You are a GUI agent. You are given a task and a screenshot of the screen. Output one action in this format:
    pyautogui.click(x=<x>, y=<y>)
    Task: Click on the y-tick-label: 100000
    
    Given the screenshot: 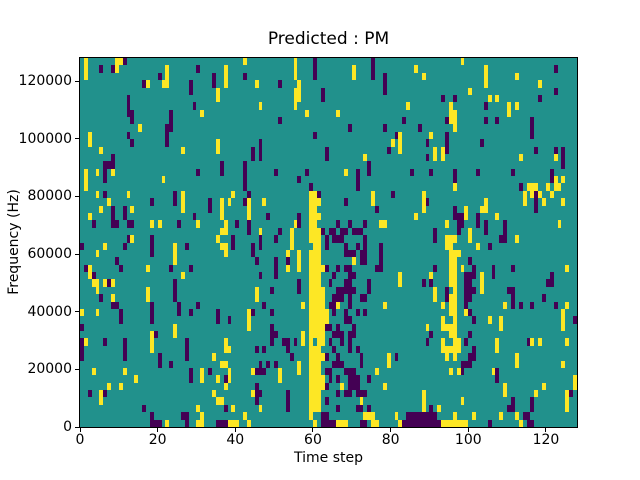 What is the action you would take?
    pyautogui.click(x=45, y=138)
    